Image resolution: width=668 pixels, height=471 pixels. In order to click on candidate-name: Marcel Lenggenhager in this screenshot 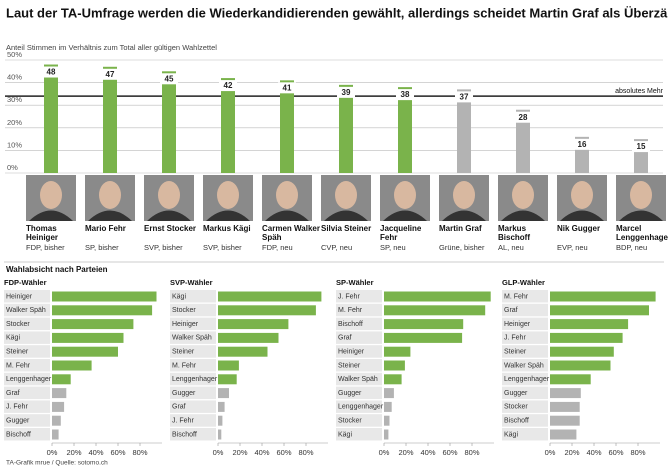, I will do `click(642, 233)`.